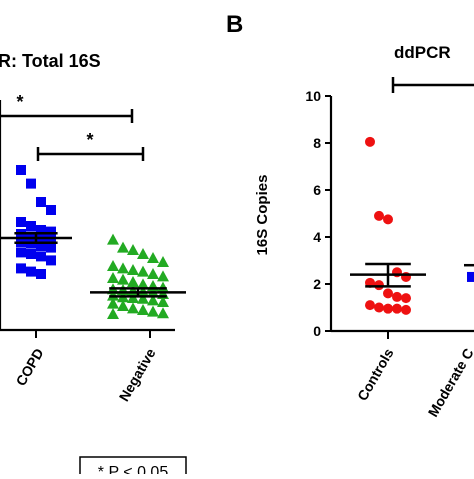 The image size is (474, 479). What do you see at coordinates (50, 61) in the screenshot?
I see `panel-a-title: R: Total 16S` at bounding box center [50, 61].